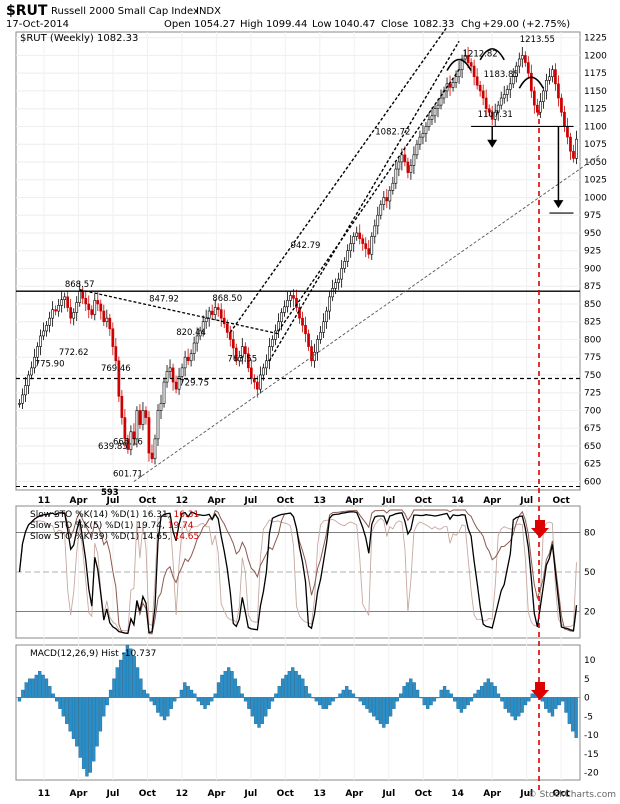 The height and width of the screenshot is (804, 620). Describe the element at coordinates (74, 353) in the screenshot. I see `price-annotation: 772.62` at that location.